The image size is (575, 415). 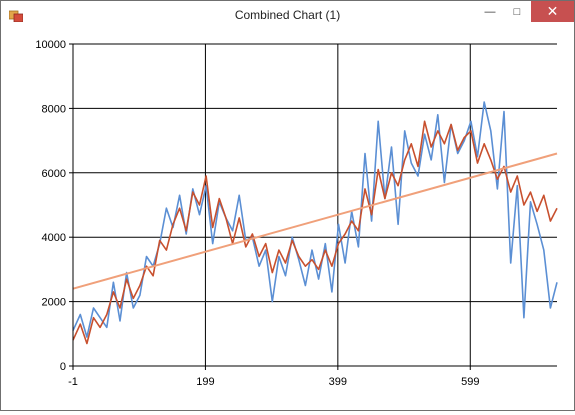 What do you see at coordinates (54, 238) in the screenshot?
I see `y-tick-label: 4000` at bounding box center [54, 238].